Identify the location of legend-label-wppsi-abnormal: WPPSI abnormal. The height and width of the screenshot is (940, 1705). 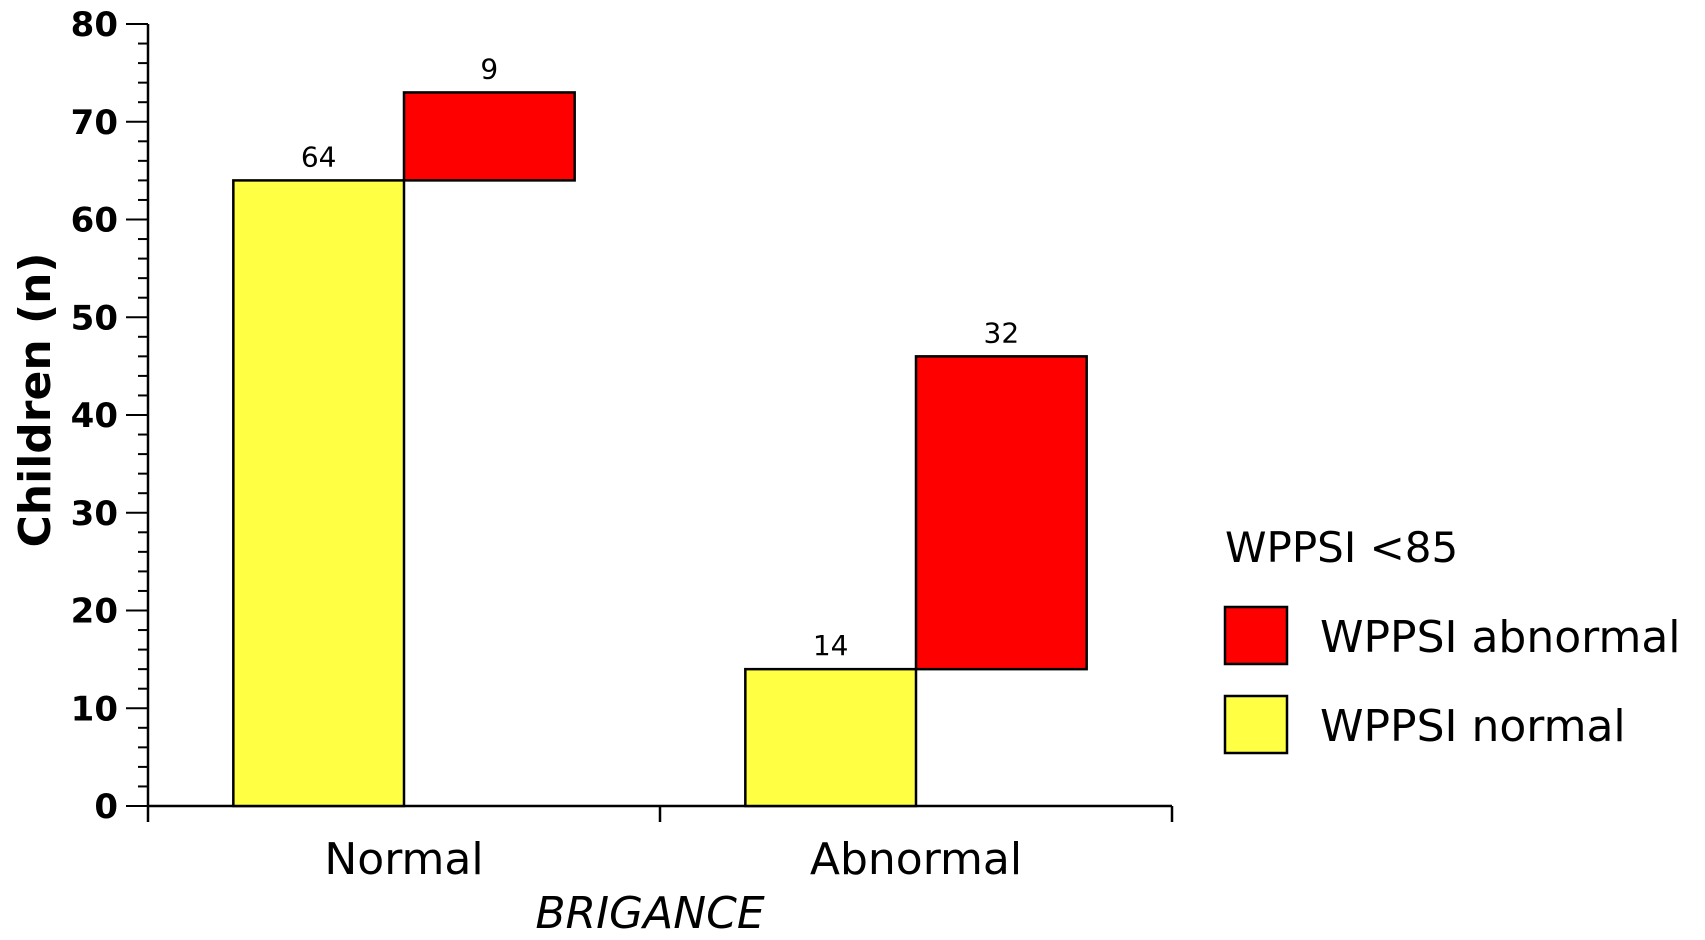
(1500, 637).